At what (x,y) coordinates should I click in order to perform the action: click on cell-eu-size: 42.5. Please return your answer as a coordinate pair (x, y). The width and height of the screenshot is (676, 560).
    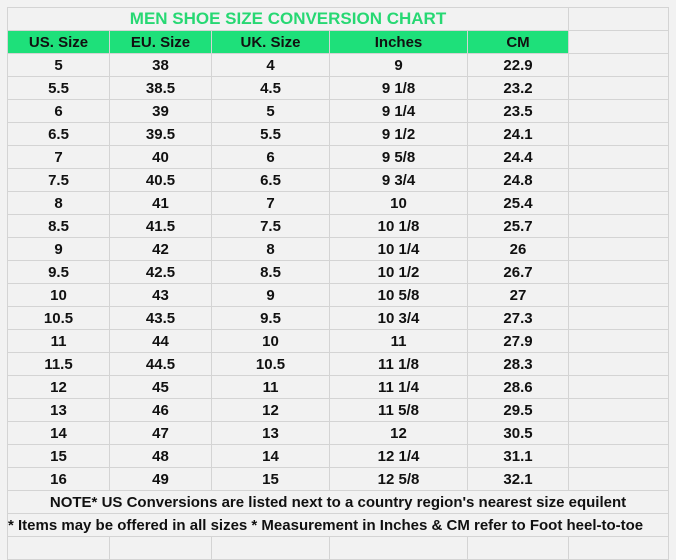
    Looking at the image, I should click on (160, 272).